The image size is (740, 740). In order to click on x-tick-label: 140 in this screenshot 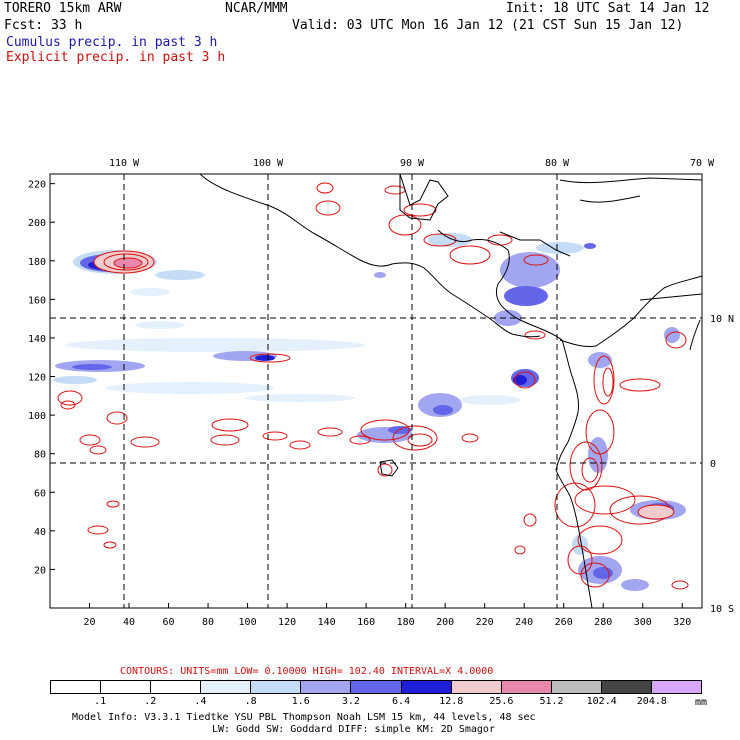, I will do `click(327, 622)`.